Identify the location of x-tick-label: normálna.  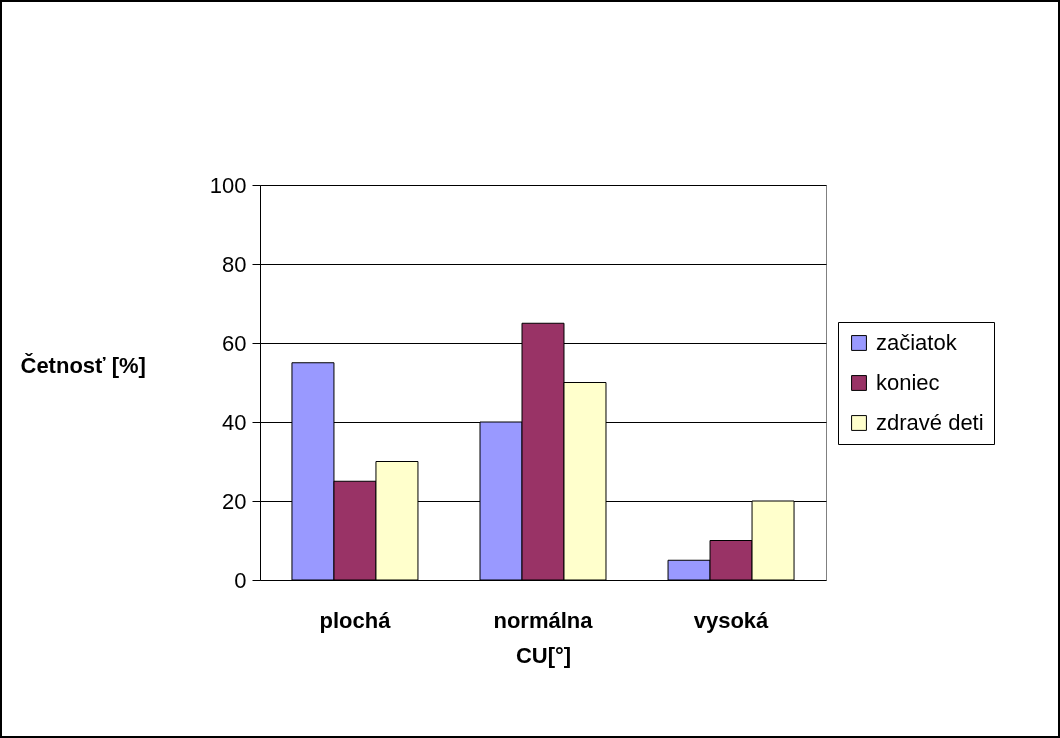
(543, 620).